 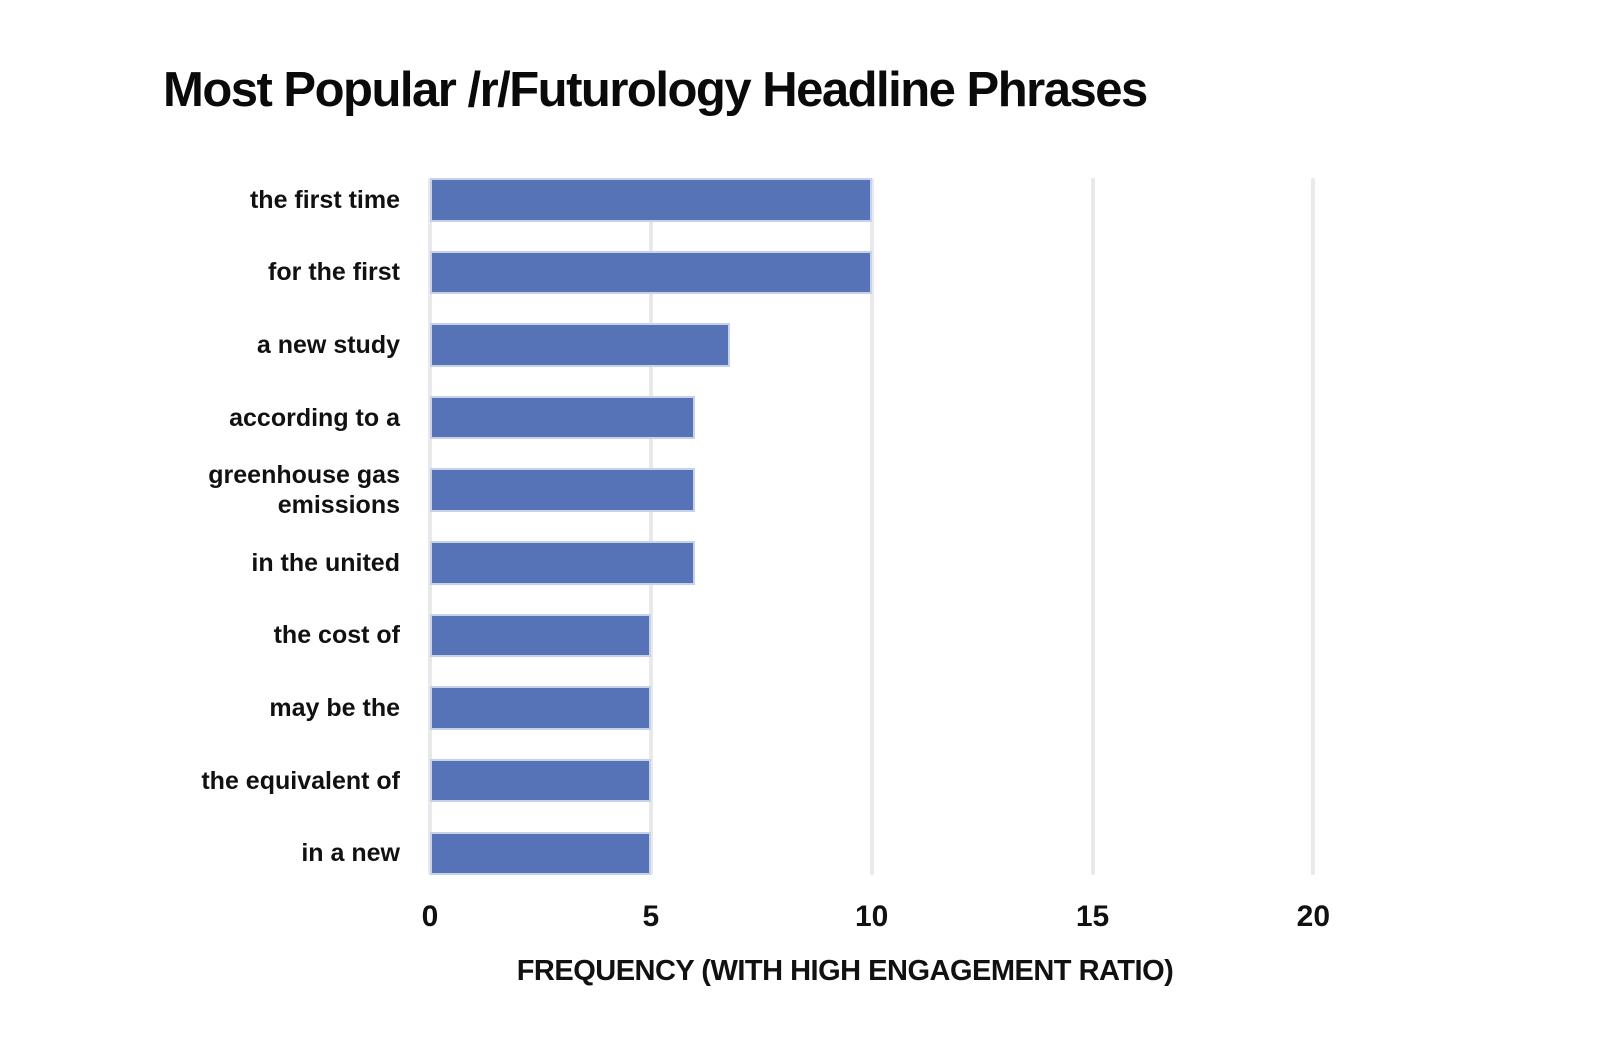 What do you see at coordinates (328, 344) in the screenshot?
I see `category-label: a new study` at bounding box center [328, 344].